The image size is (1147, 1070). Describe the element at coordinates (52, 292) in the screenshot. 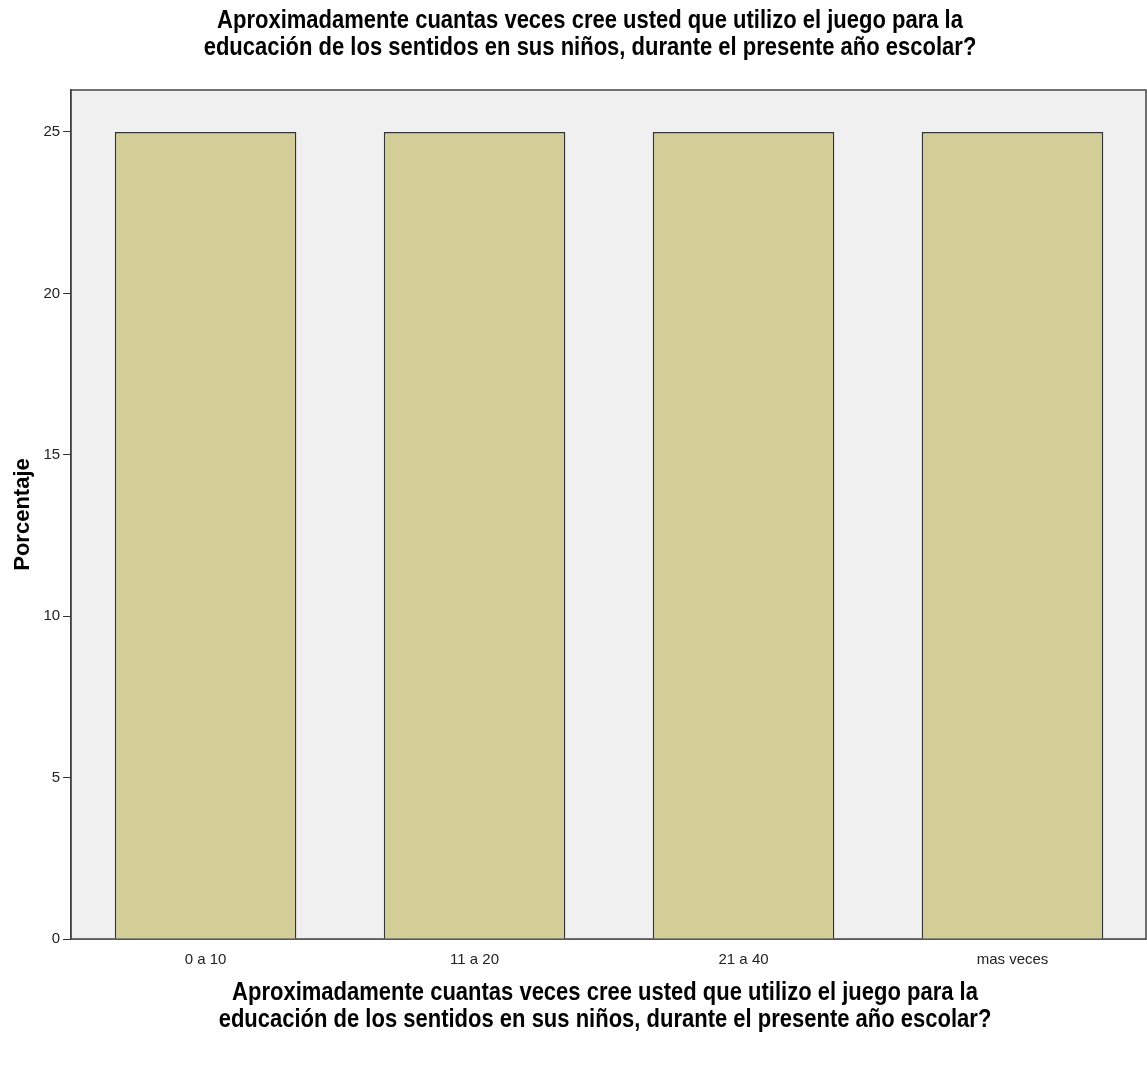

I see `y-tick-label: 20` at that location.